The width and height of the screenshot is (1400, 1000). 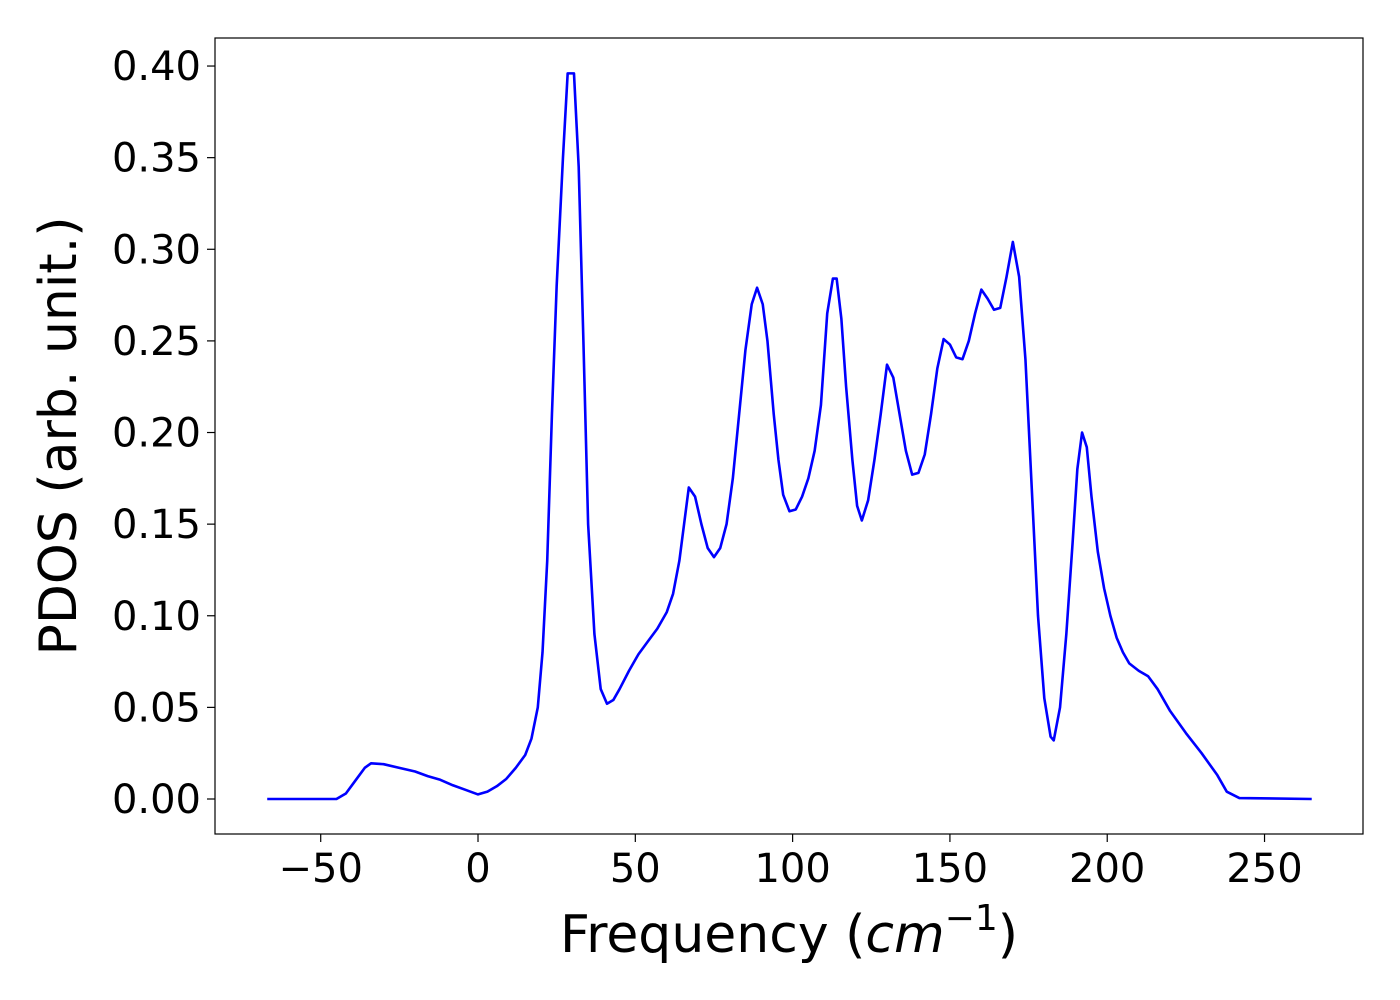 I want to click on y-tick-label: 0.40, so click(x=156, y=67).